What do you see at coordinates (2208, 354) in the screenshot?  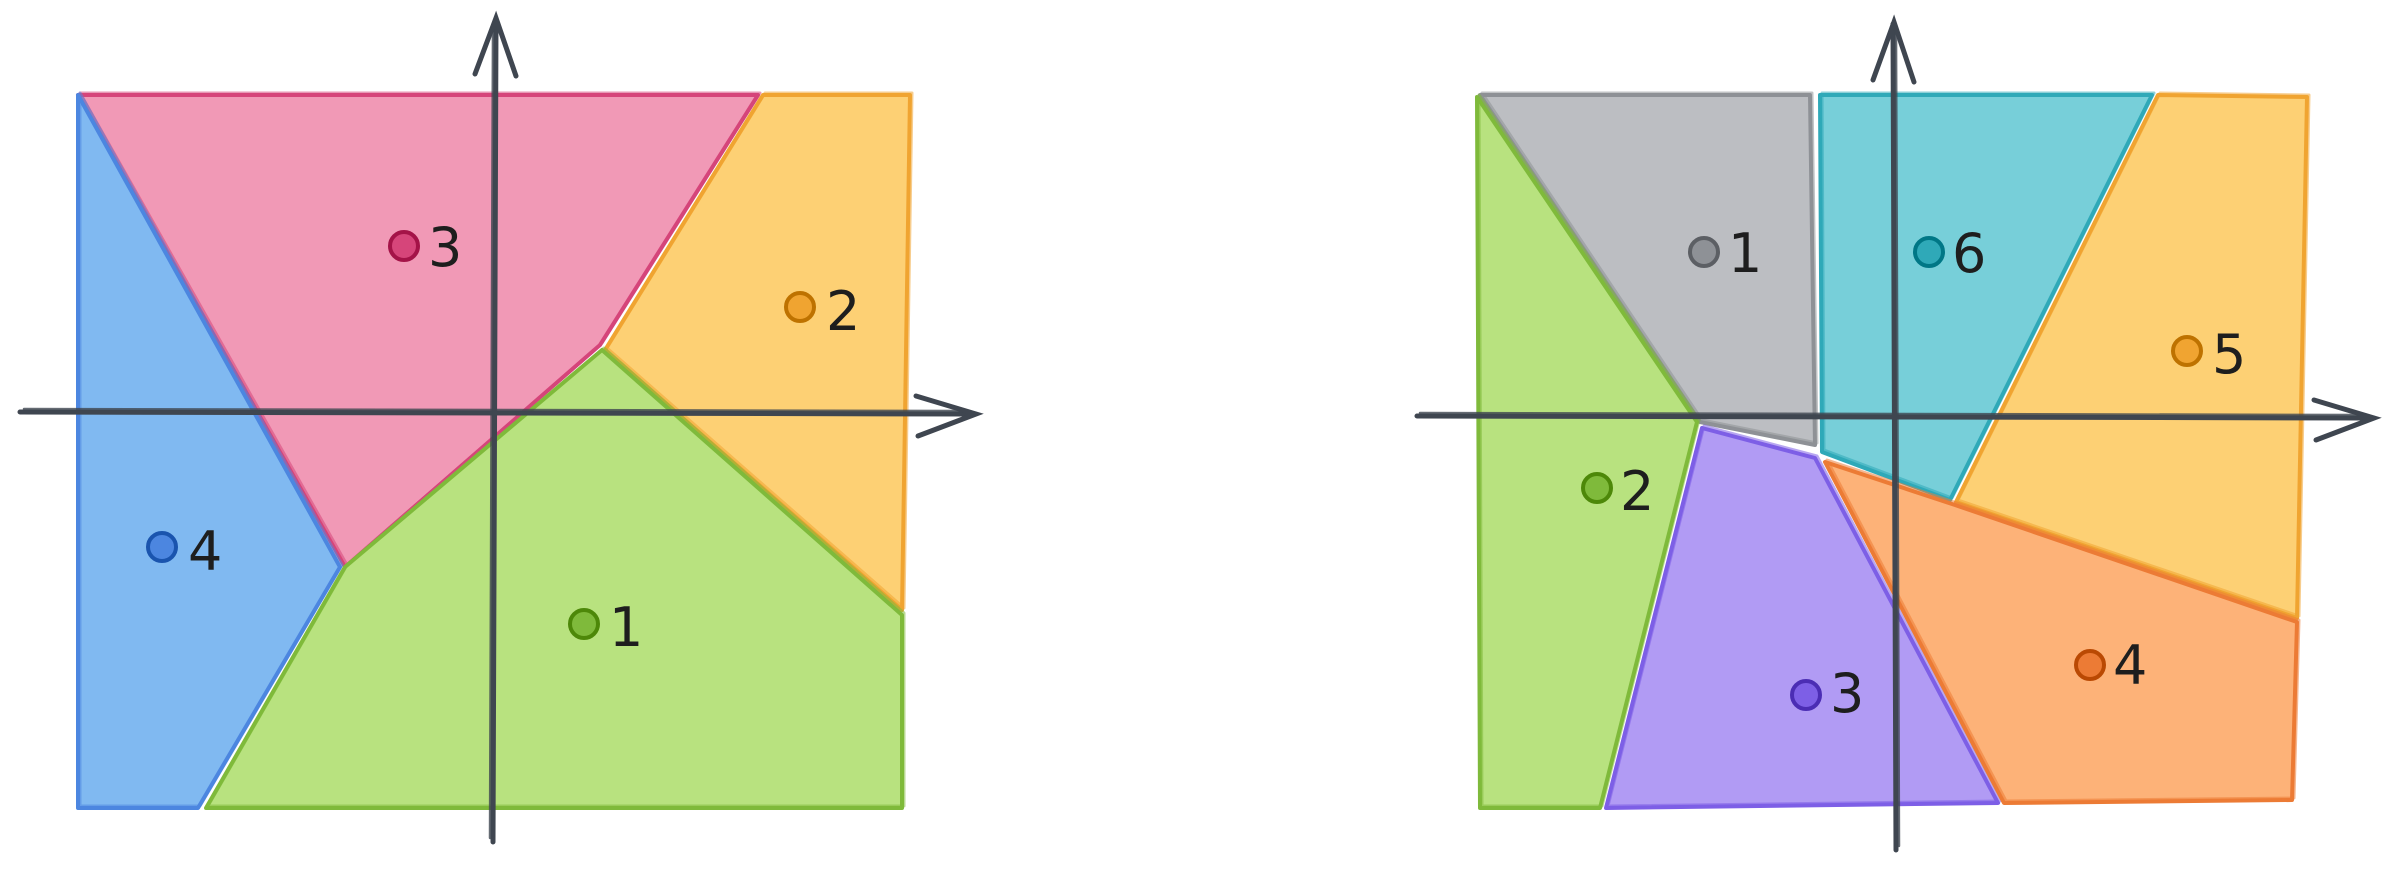 I see `seed-right-5: 5` at bounding box center [2208, 354].